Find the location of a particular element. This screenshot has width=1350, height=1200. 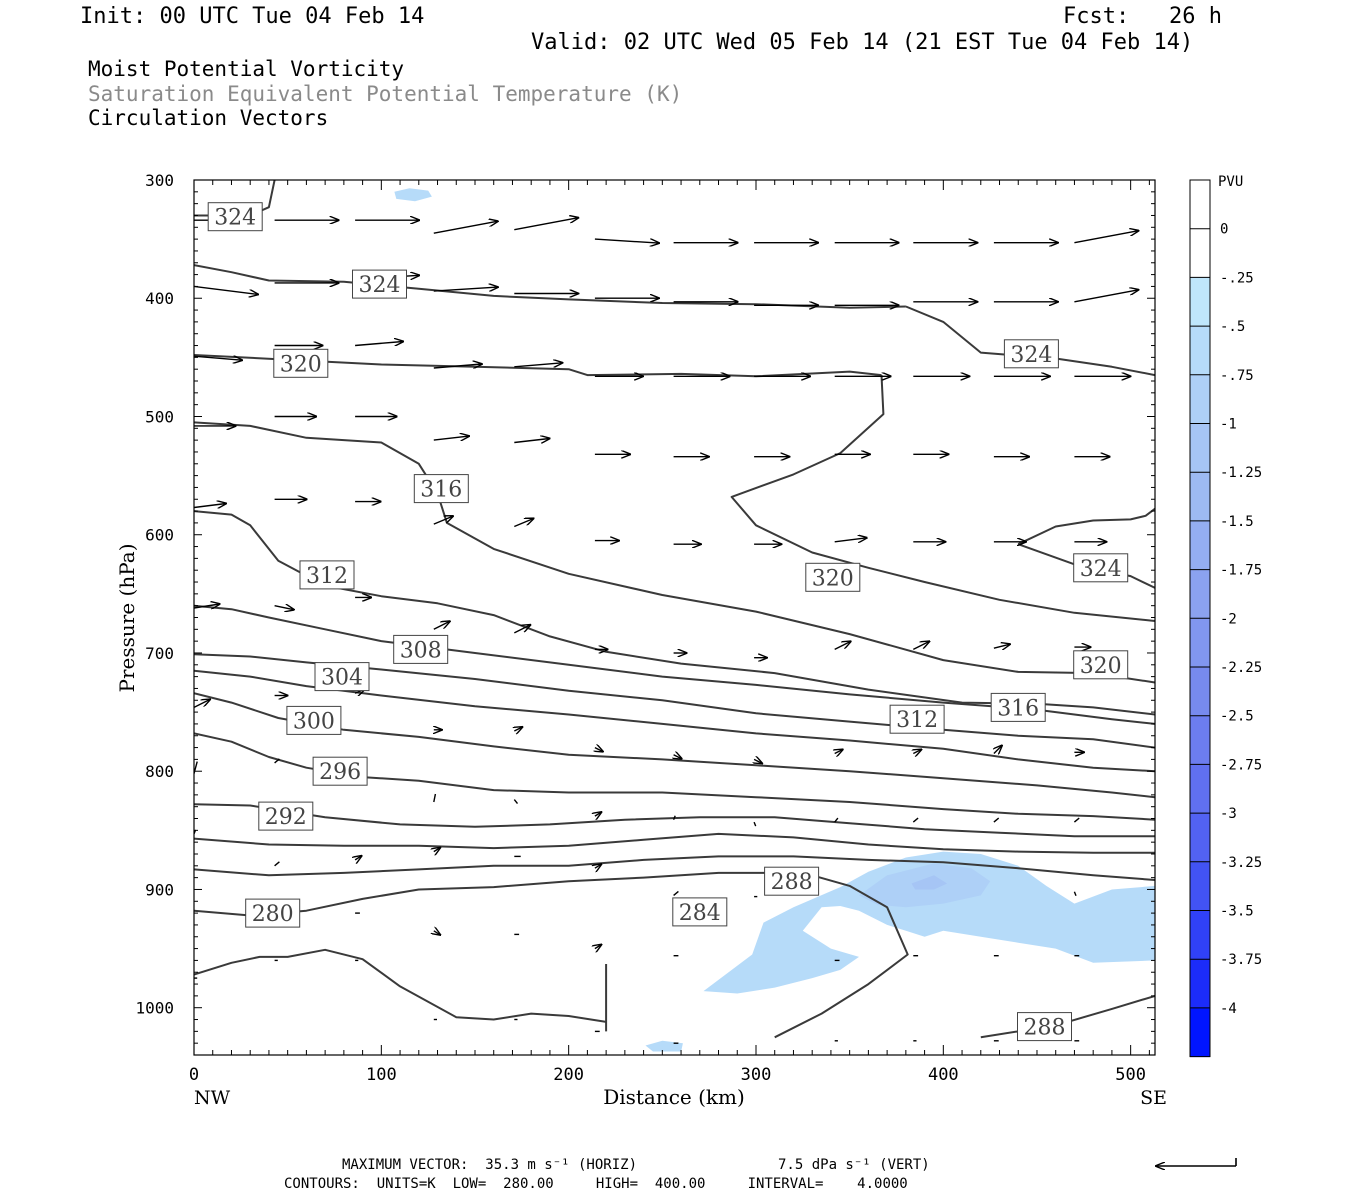

contour-label-304: 304 is located at coordinates (342, 677).